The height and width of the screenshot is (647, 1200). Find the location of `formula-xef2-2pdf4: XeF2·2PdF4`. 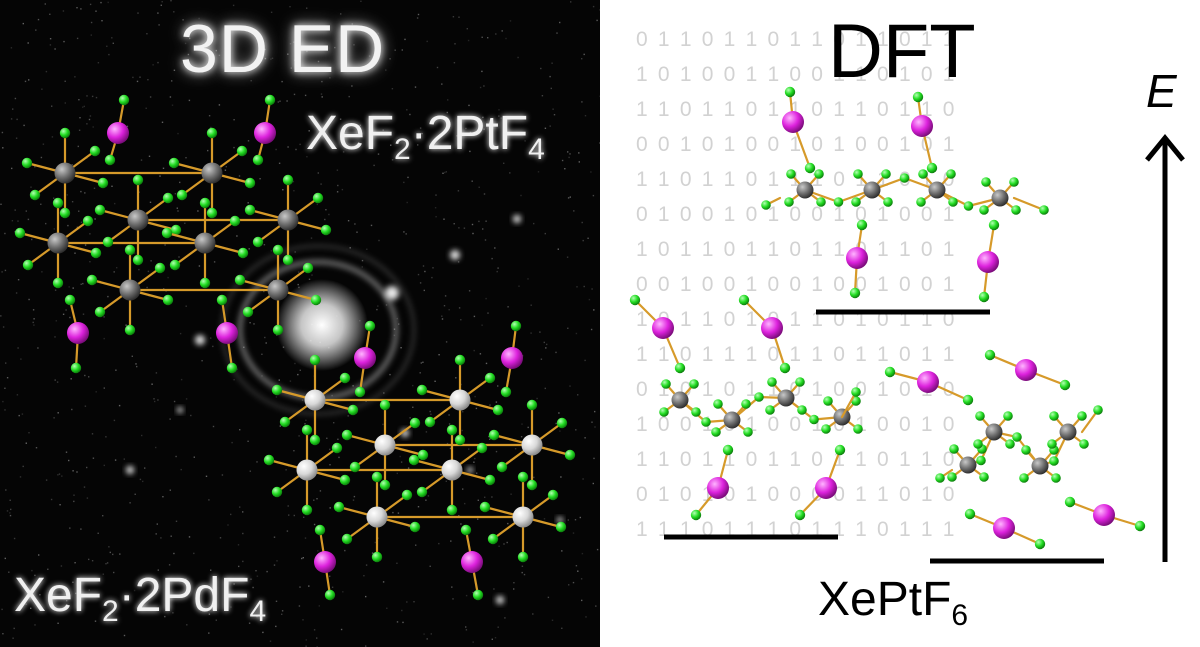

formula-xef2-2pdf4: XeF2·2PdF4 is located at coordinates (140, 597).